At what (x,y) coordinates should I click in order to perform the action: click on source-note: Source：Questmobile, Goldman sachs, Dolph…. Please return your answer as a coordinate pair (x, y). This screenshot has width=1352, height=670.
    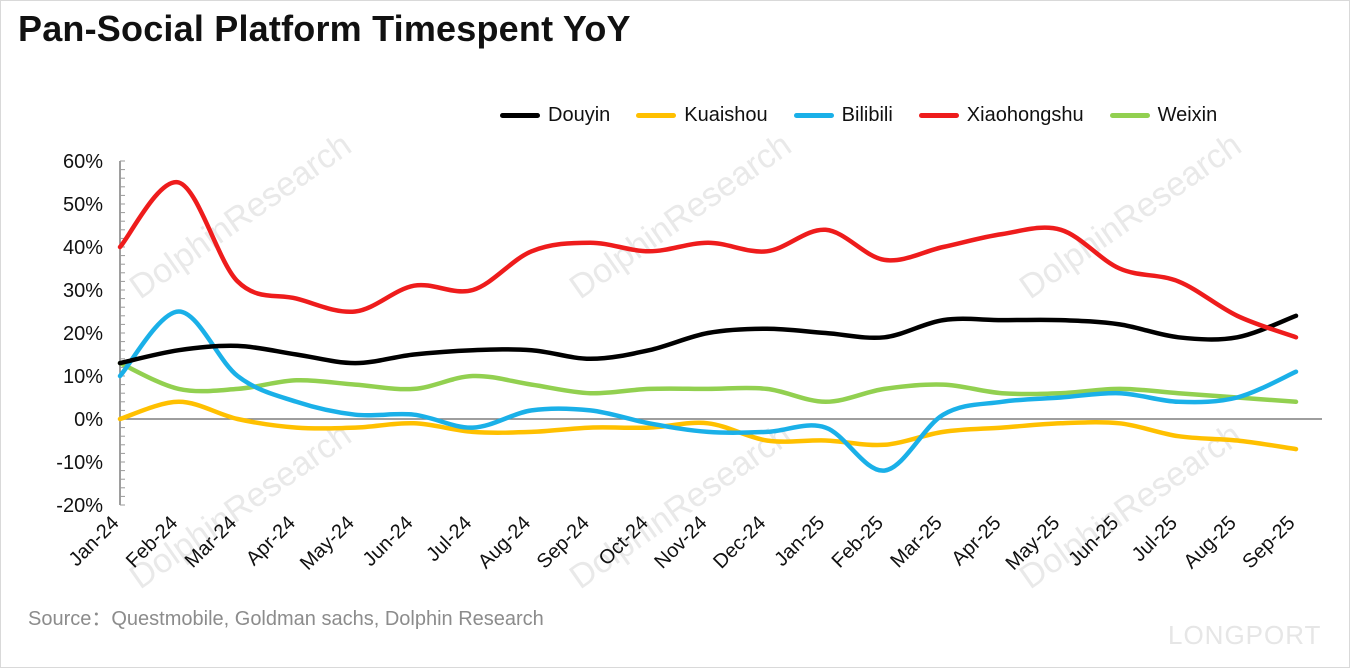
    Looking at the image, I should click on (286, 619).